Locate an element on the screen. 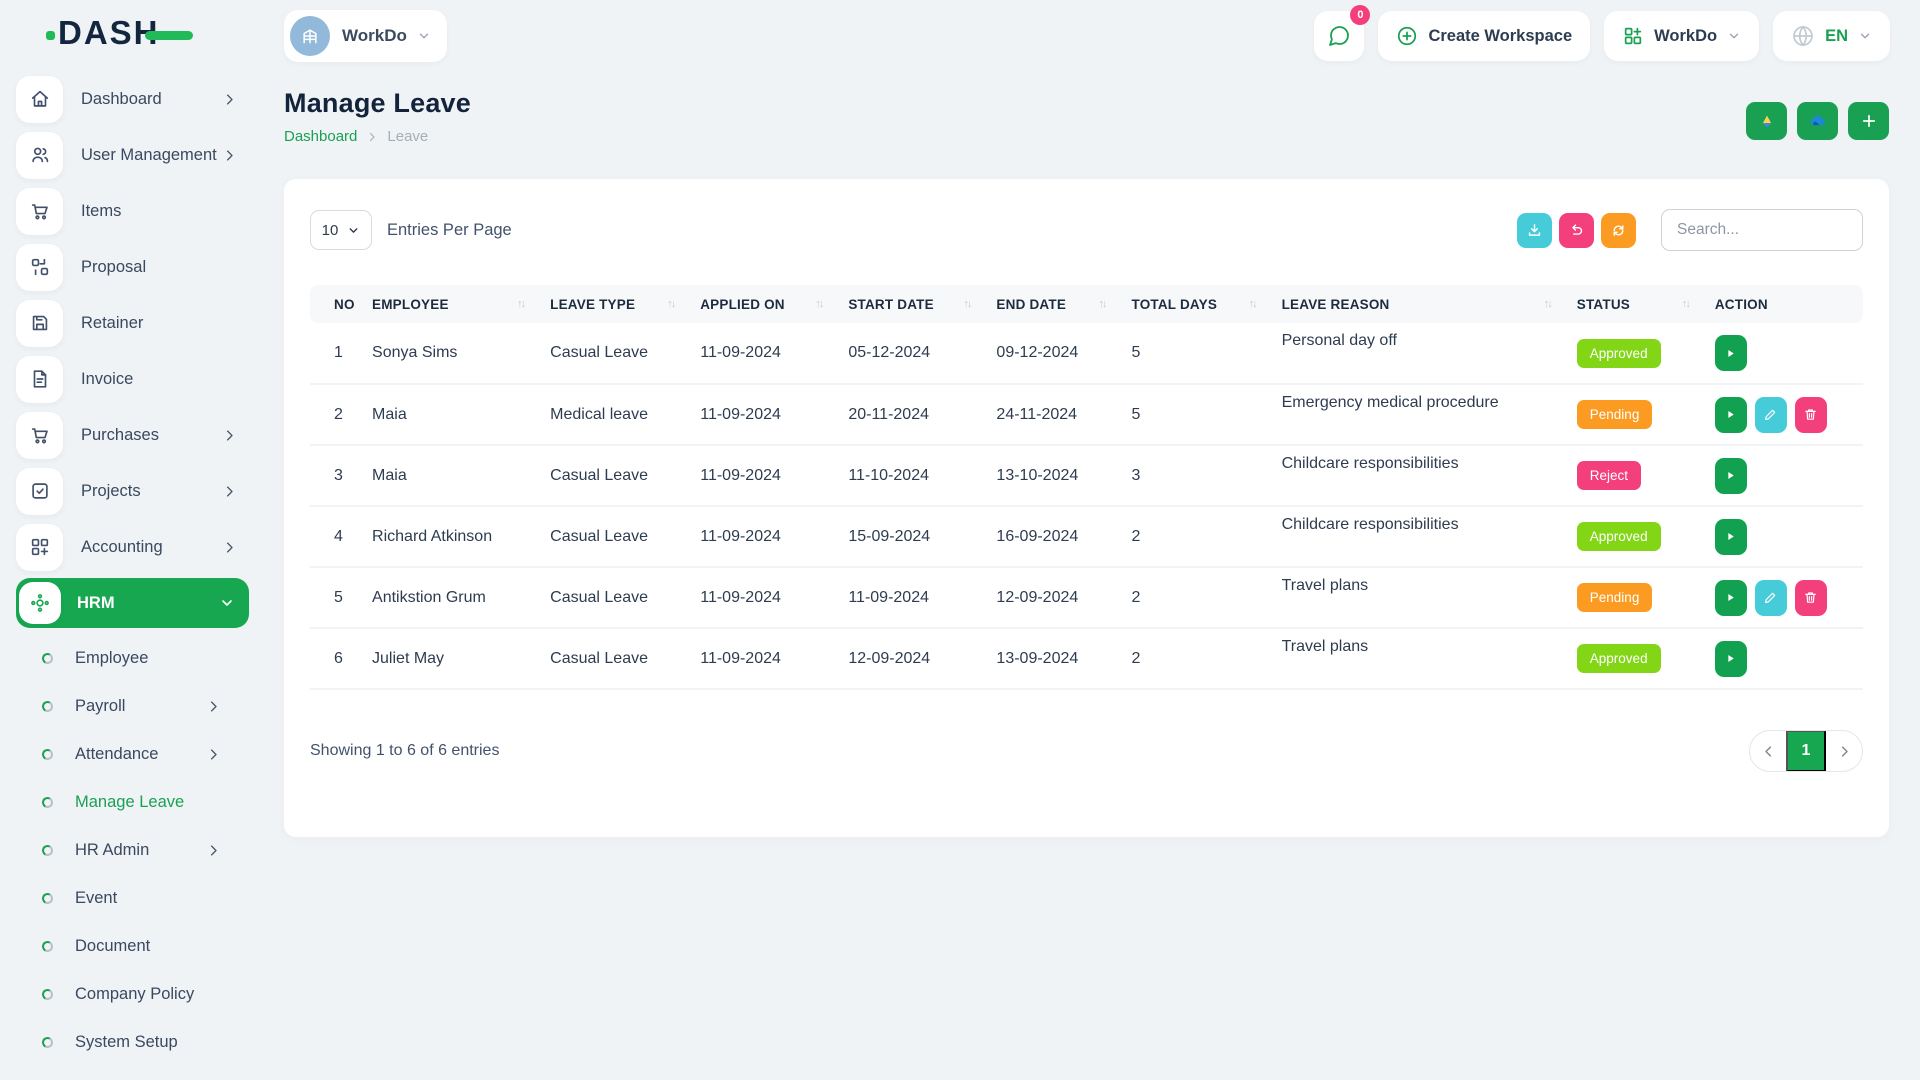  create-workspace-button: Create Workspace is located at coordinates (1484, 36).